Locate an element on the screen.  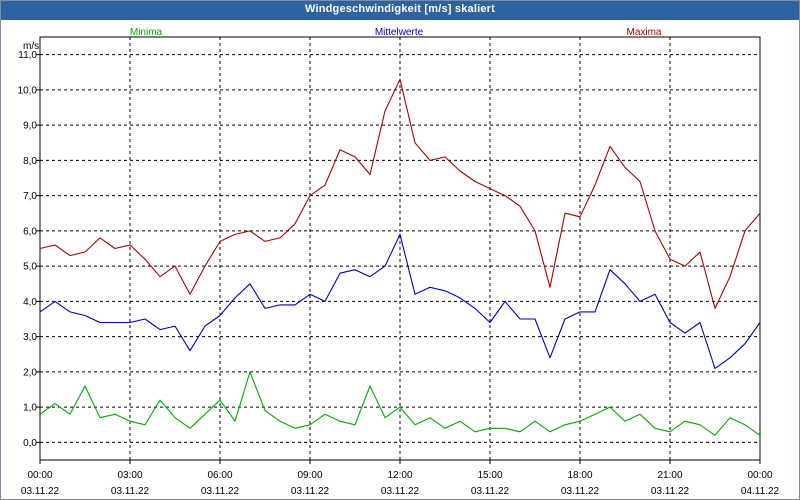
y-tick-label: 10,0 is located at coordinates (28, 90).